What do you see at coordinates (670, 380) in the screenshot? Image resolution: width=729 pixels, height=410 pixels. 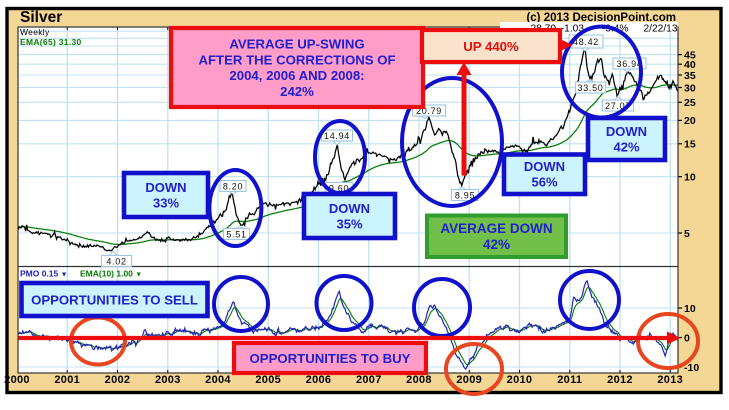 I see `svg-text: 2013` at bounding box center [670, 380].